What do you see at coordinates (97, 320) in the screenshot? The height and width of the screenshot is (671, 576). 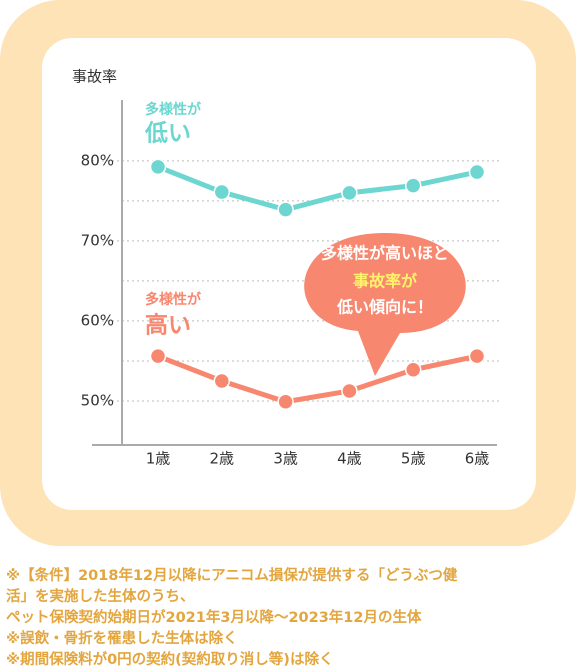 I see `y-tick-label: 60%` at bounding box center [97, 320].